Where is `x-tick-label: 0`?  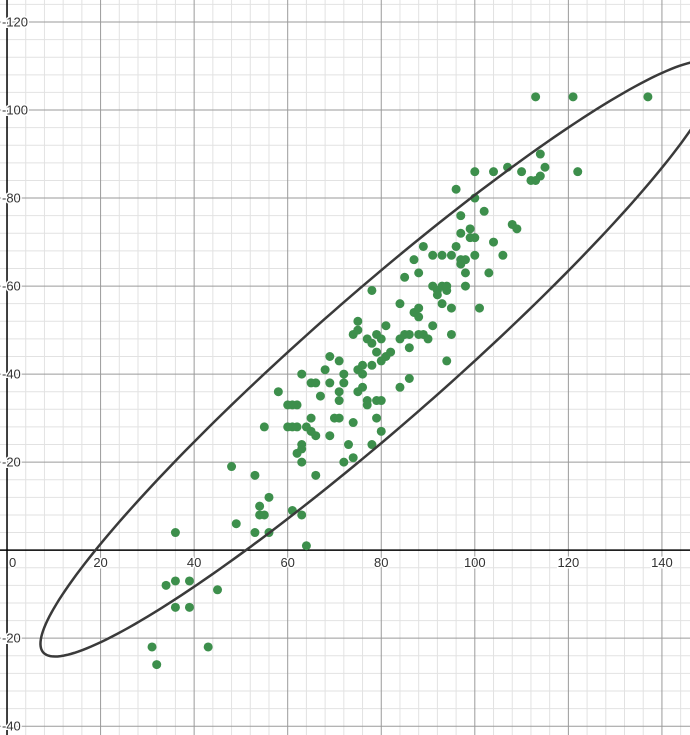 x-tick-label: 0 is located at coordinates (12, 562).